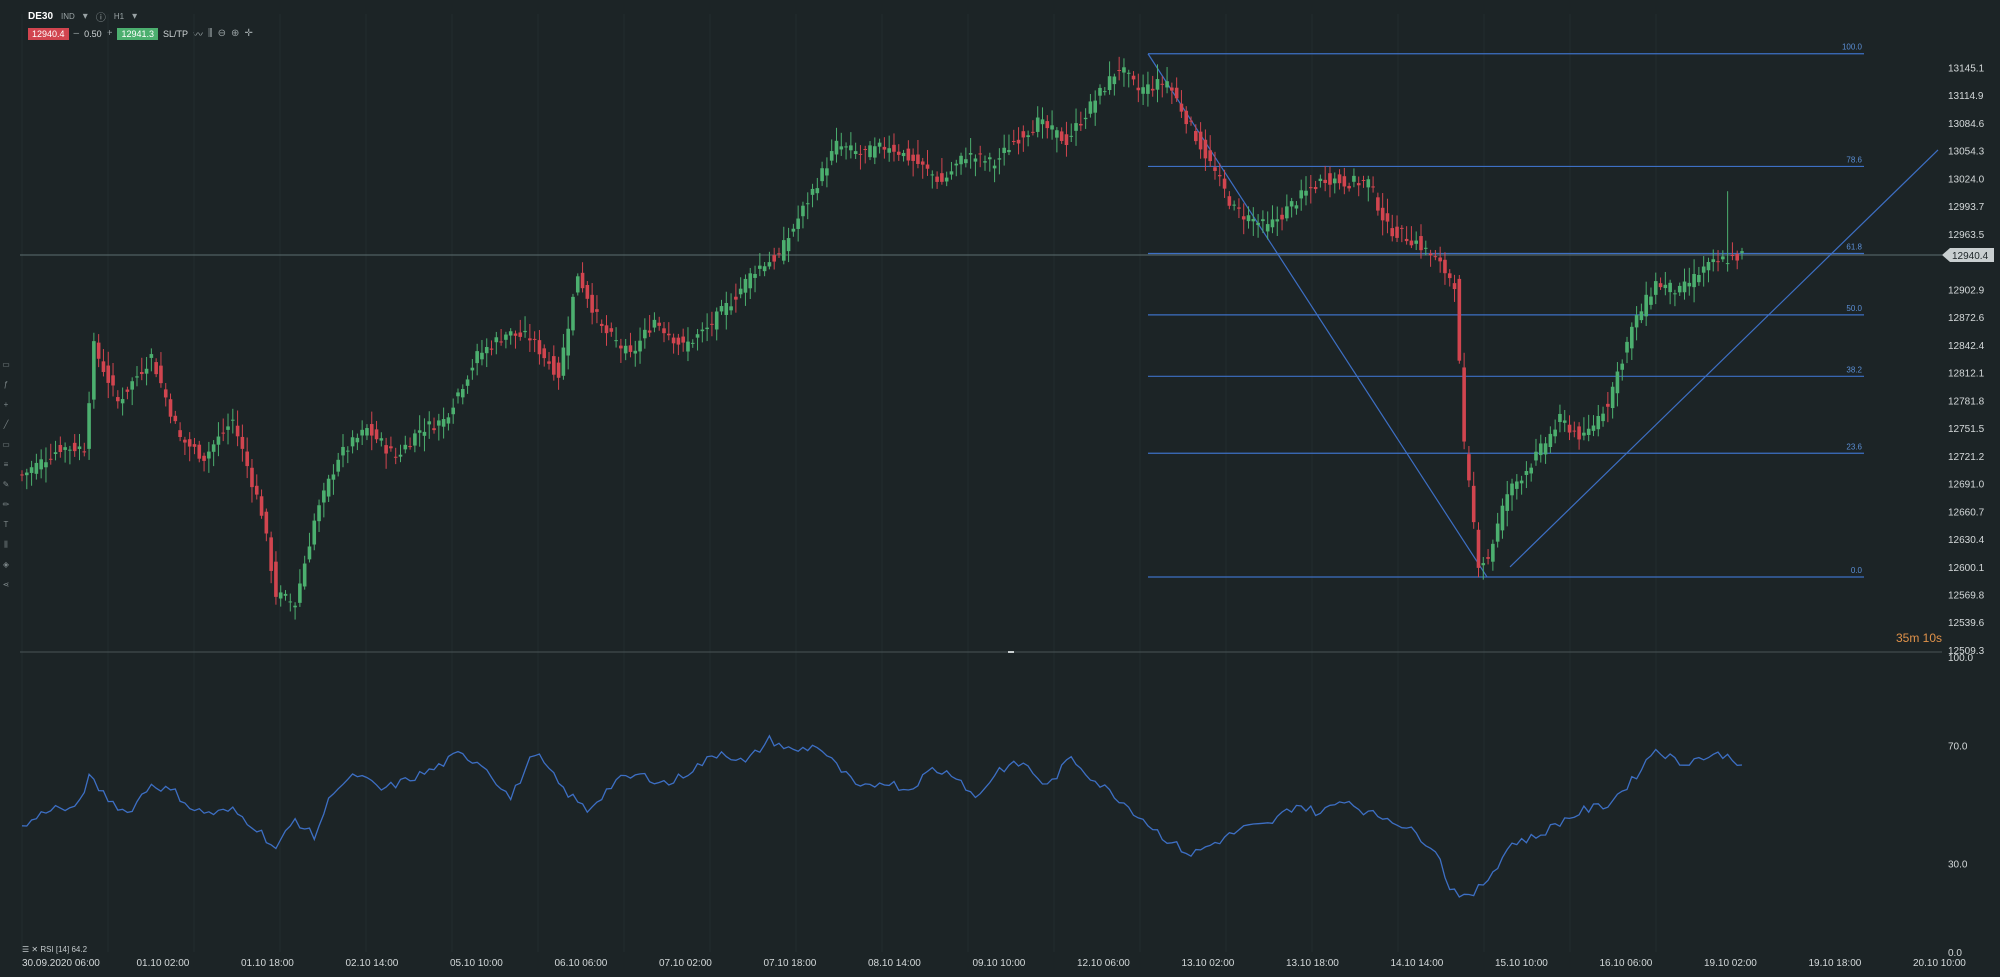 The height and width of the screenshot is (977, 2000). What do you see at coordinates (210, 33) in the screenshot?
I see `indicators-icon: ⫼` at bounding box center [210, 33].